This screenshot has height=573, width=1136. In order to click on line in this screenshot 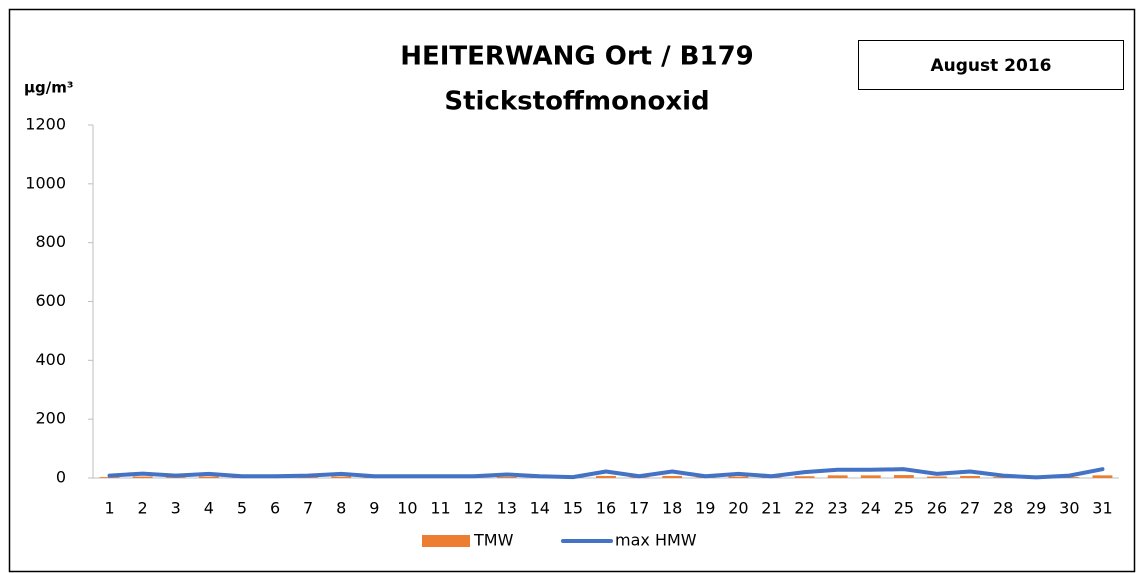, I will do `click(606, 473)`.